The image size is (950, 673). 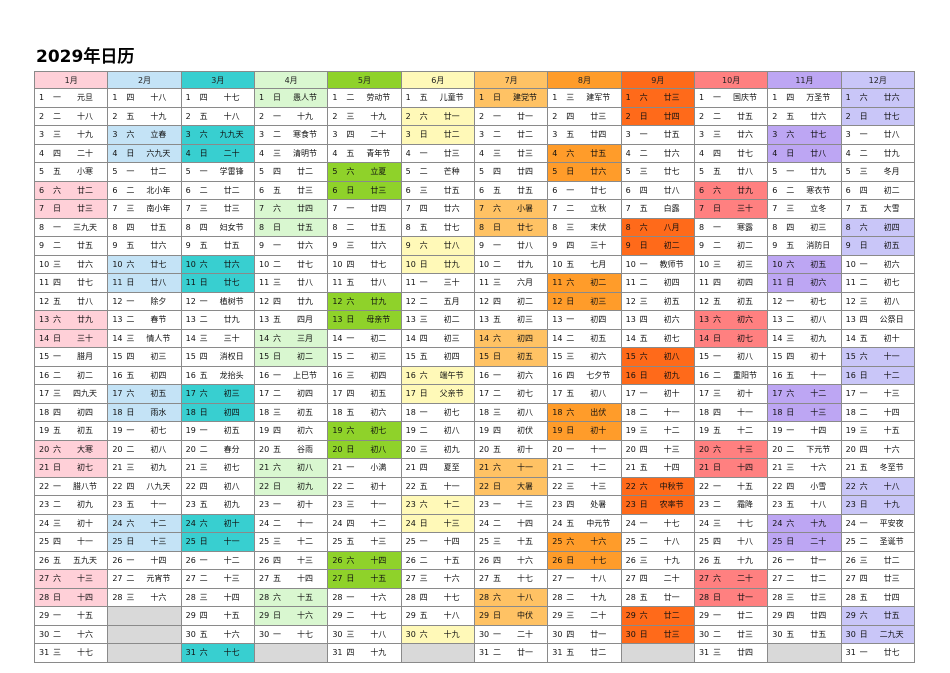 I want to click on day-number: 29, so click(x=777, y=616).